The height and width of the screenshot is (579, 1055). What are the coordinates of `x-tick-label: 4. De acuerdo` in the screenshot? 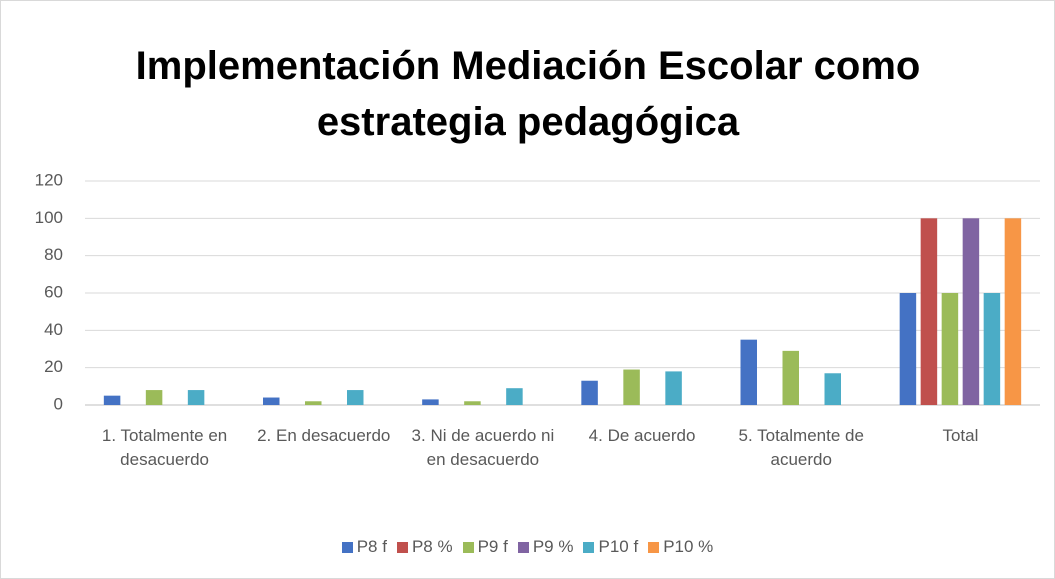 It's located at (642, 435).